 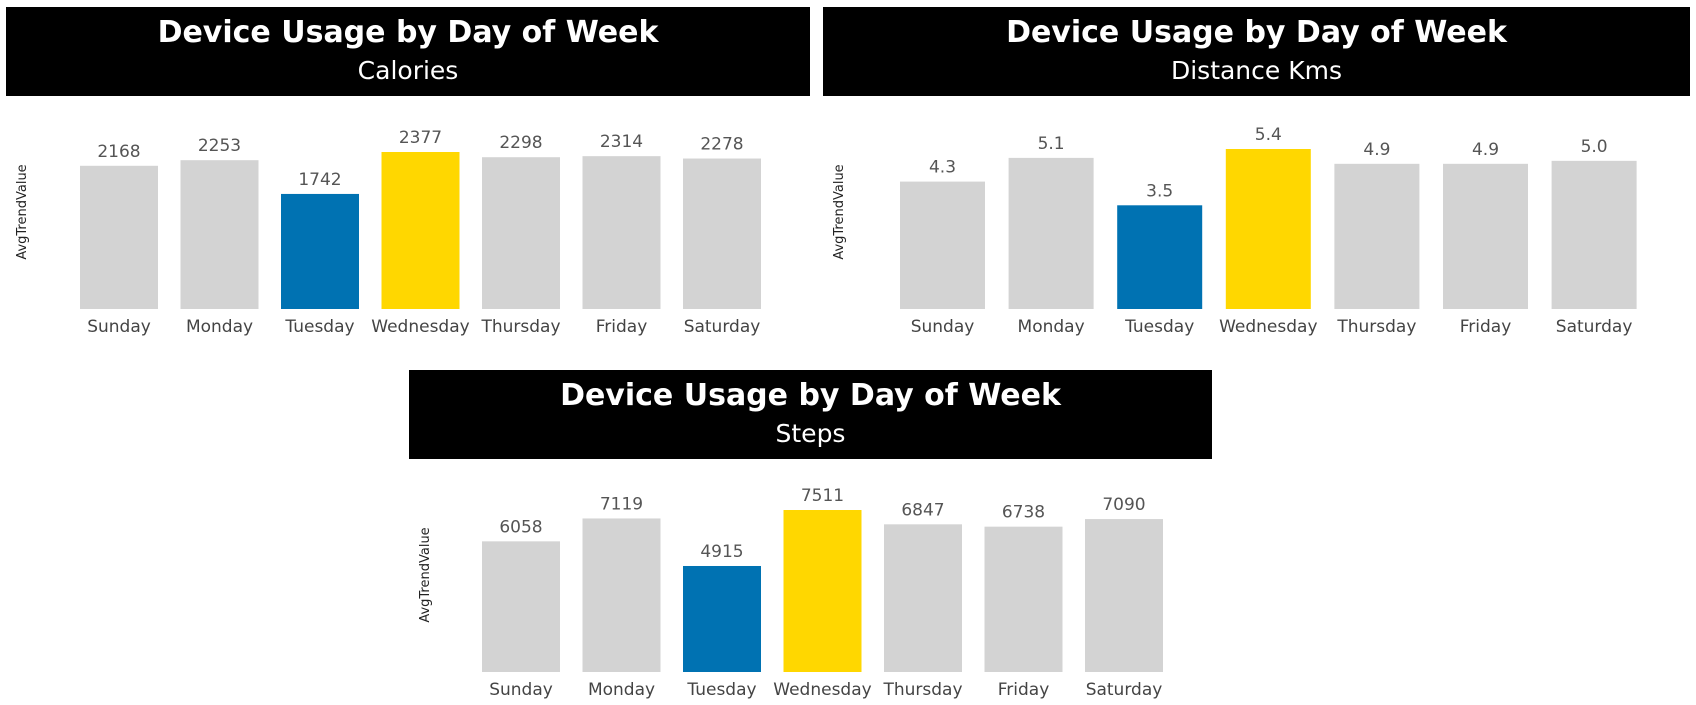 I want to click on distance-header: Device Usage by Day of Week Distance Kms, so click(x=1256, y=51).